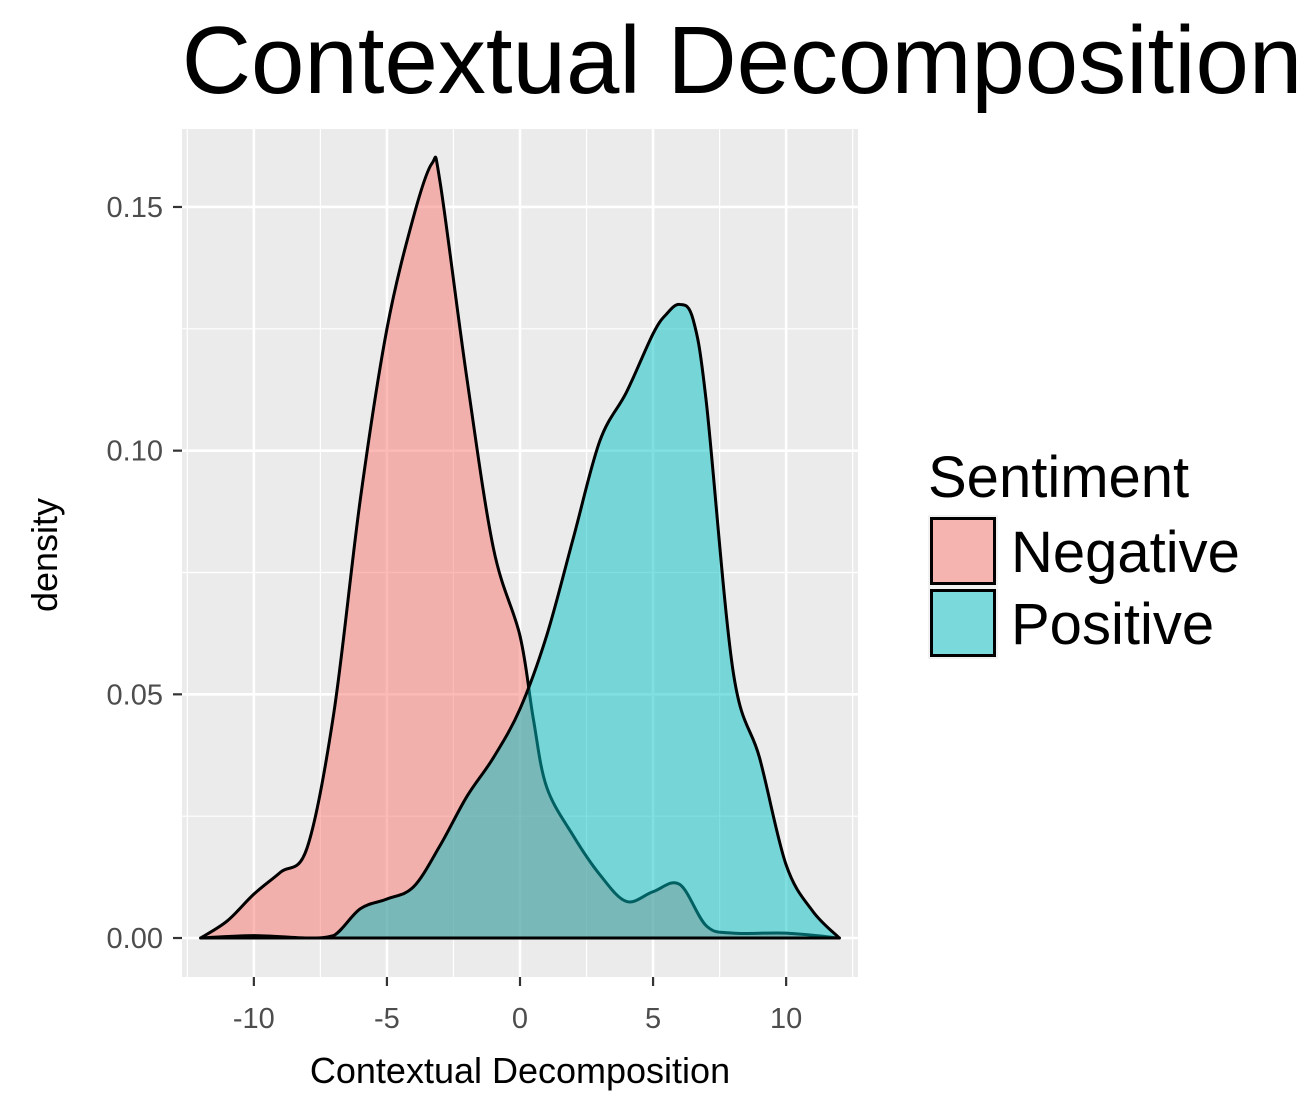  What do you see at coordinates (144, 573) in the screenshot?
I see `y-axis: 0.00 0.05 0.10 0.15` at bounding box center [144, 573].